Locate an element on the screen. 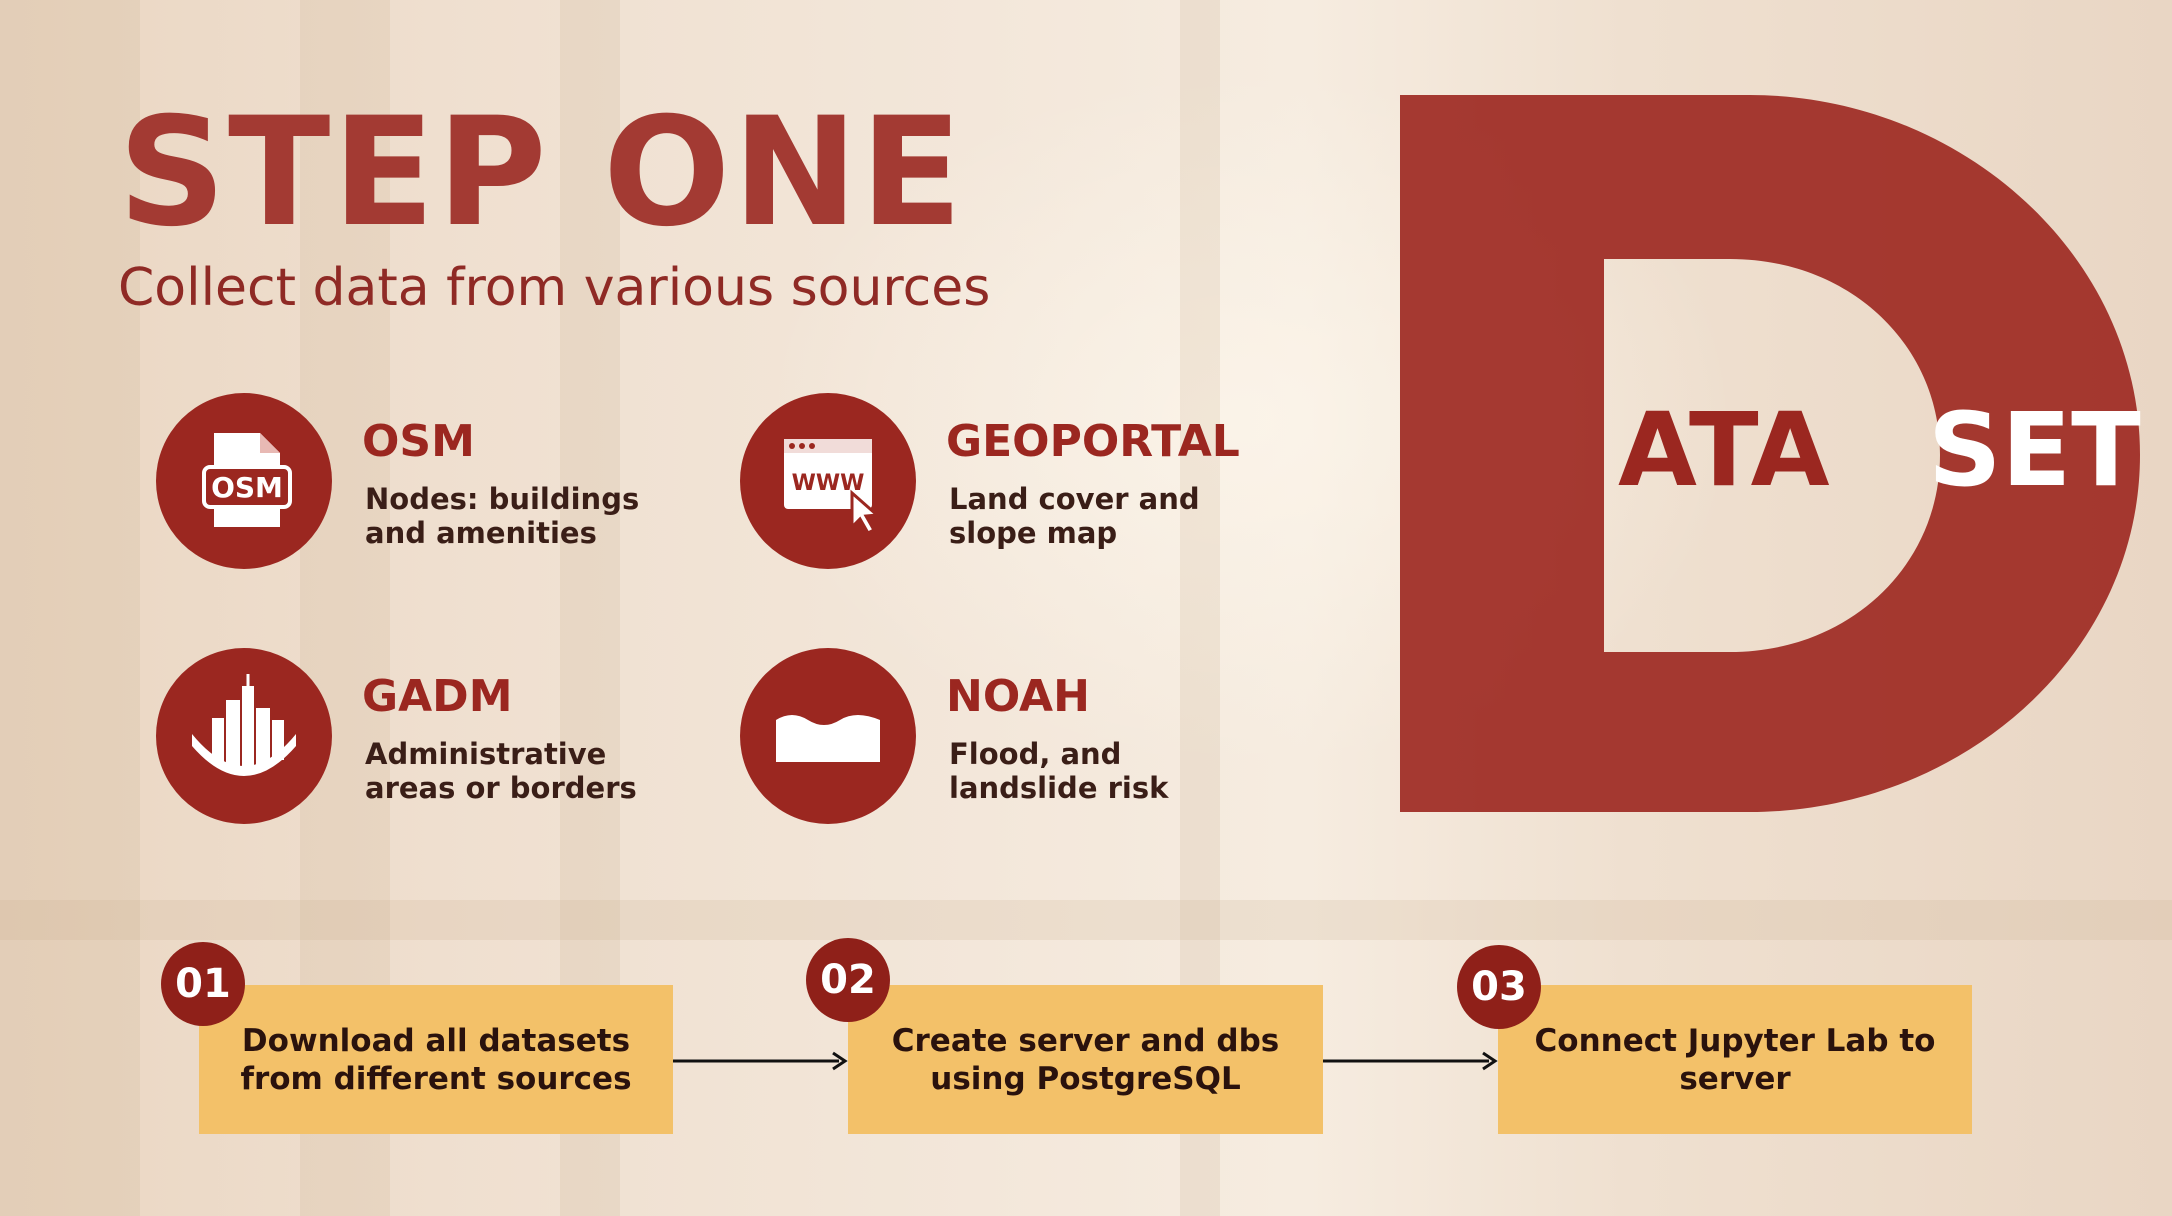  osm-file-icon: OSM is located at coordinates (247, 480).